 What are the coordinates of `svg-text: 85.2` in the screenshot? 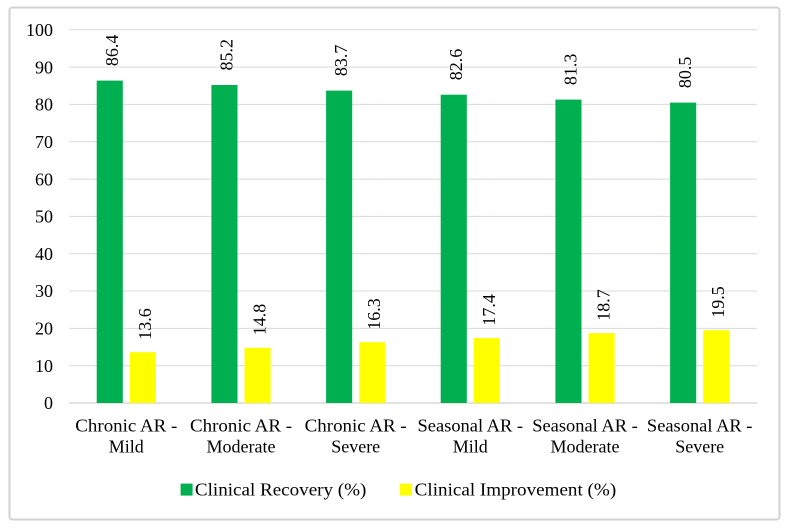 It's located at (227, 55).